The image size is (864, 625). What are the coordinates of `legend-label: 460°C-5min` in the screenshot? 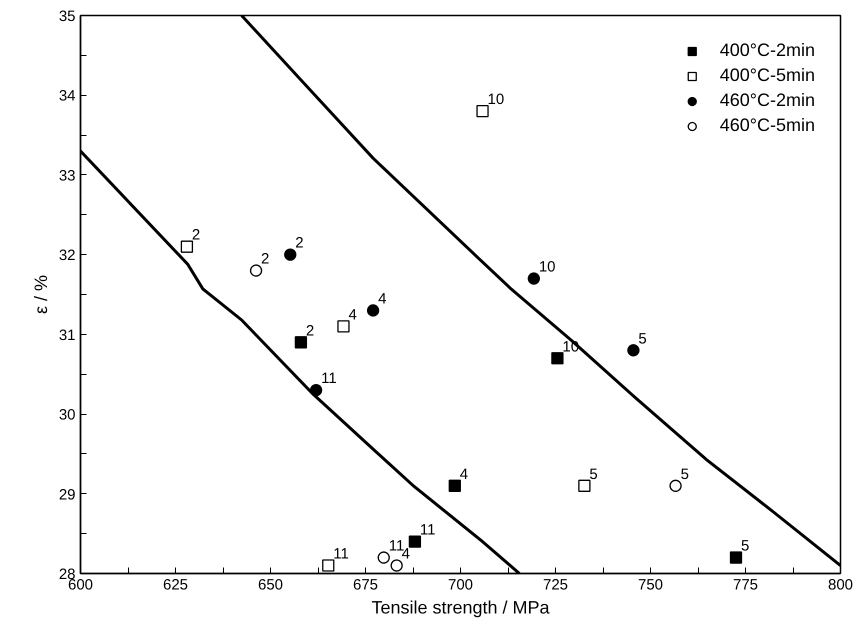 It's located at (767, 125).